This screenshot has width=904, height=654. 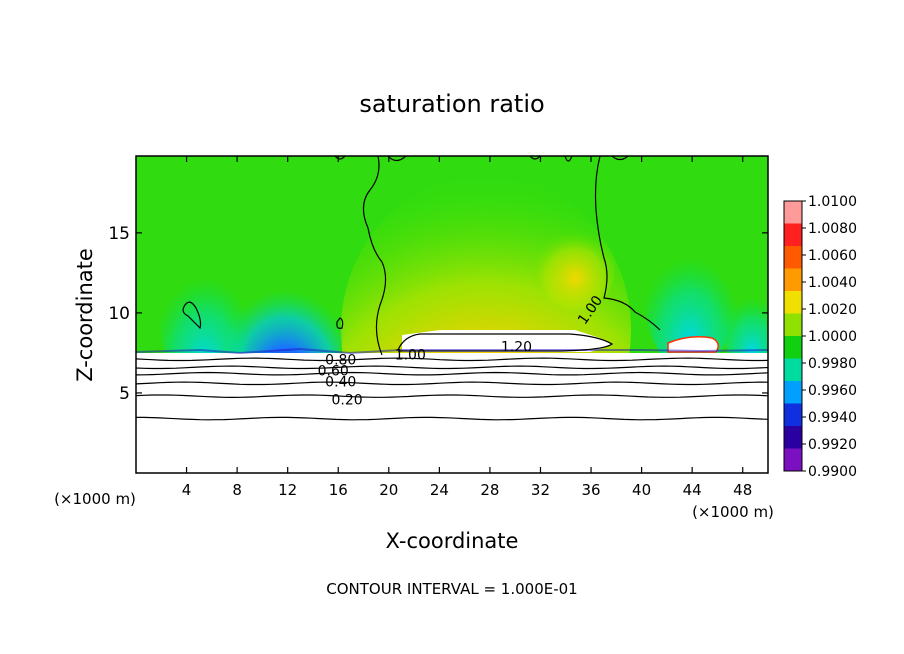 What do you see at coordinates (119, 314) in the screenshot?
I see `y-tick-label: 10` at bounding box center [119, 314].